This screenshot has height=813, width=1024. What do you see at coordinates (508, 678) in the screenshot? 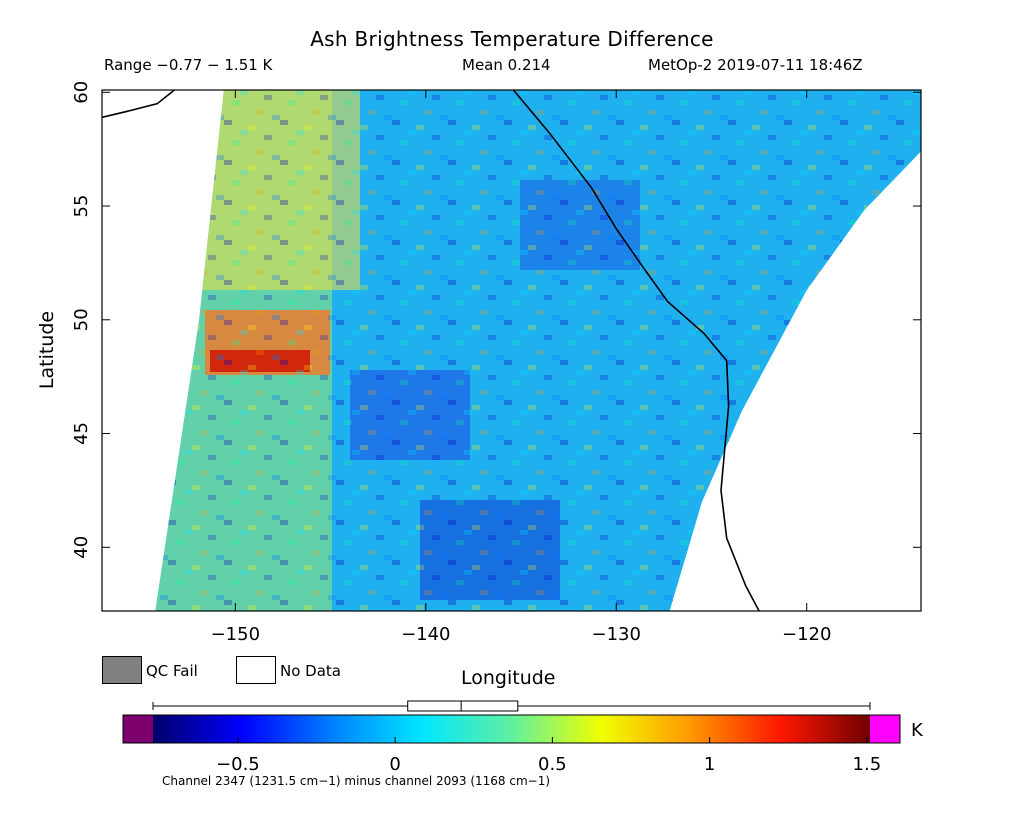
I see `x-axis-label: Longitude` at bounding box center [508, 678].